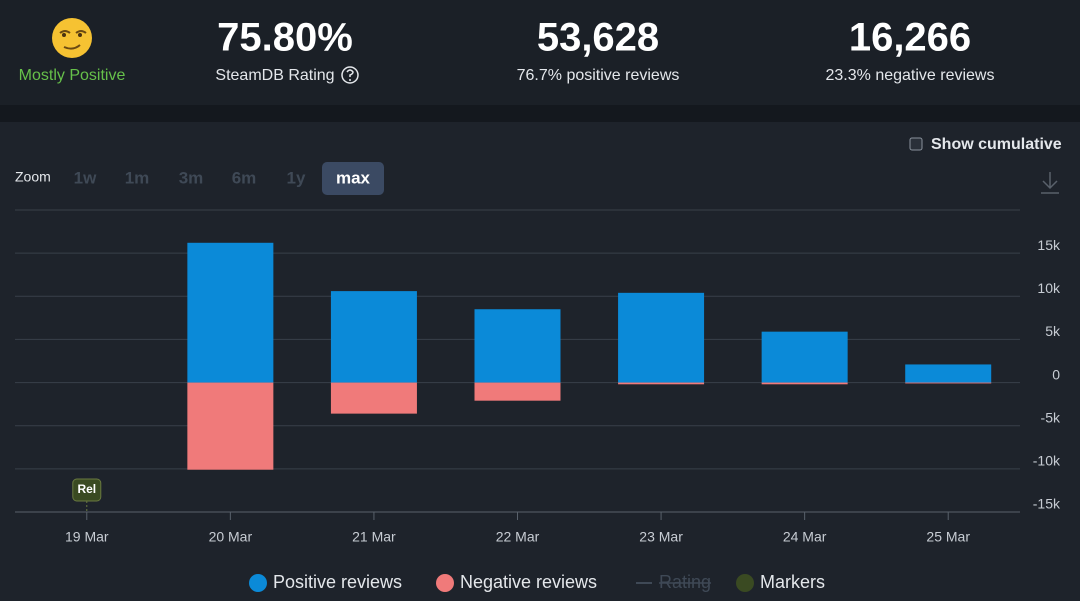 The height and width of the screenshot is (601, 1080). I want to click on rating-value: 75.80%, so click(285, 38).